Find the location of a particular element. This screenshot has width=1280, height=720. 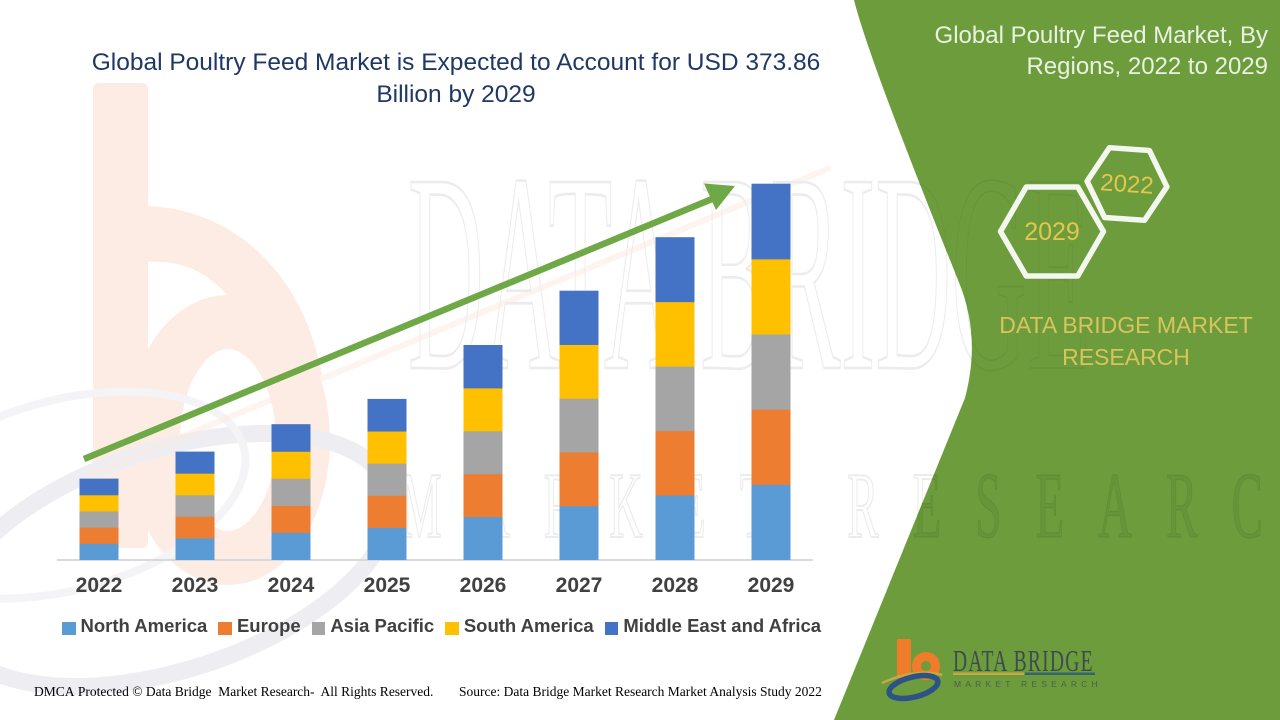

svg-text: 2029 is located at coordinates (1052, 232).